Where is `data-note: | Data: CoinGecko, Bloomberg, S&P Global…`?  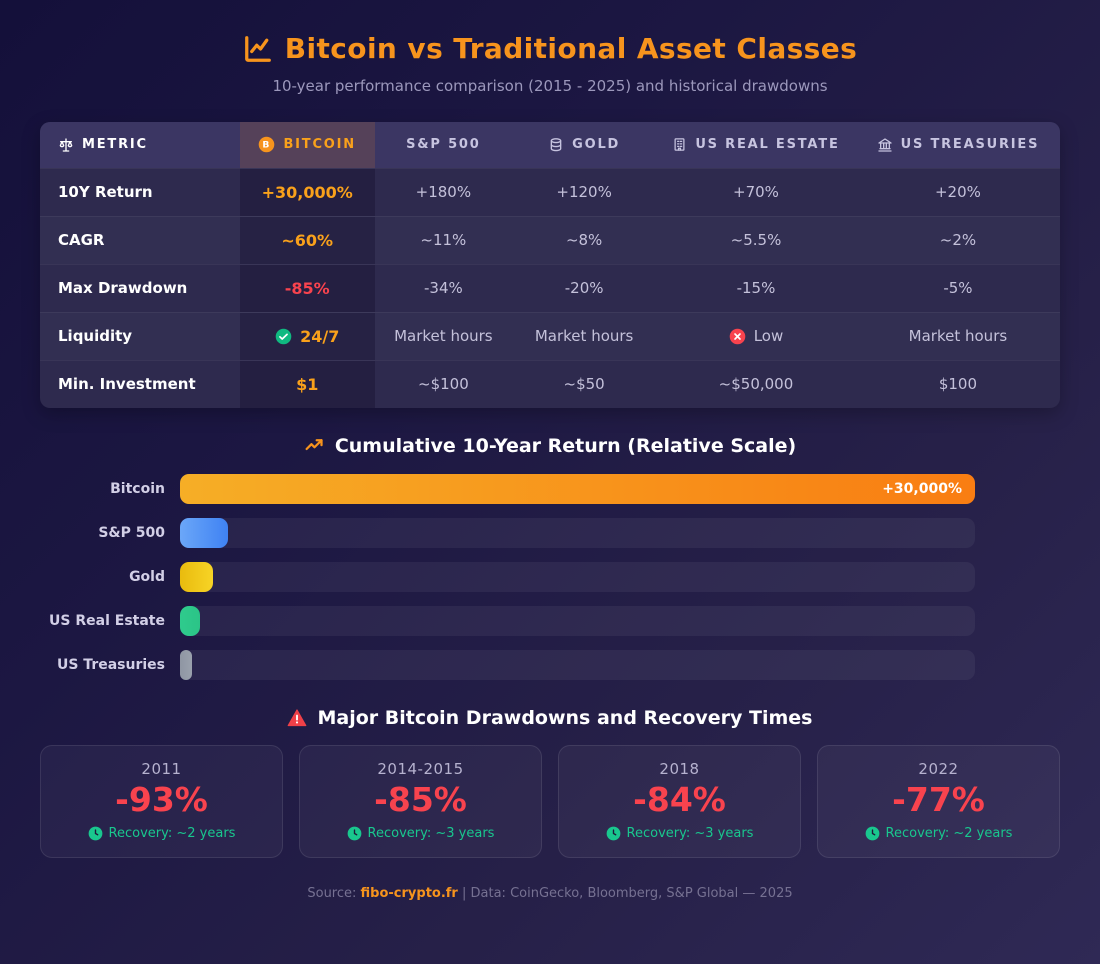
data-note: | Data: CoinGecko, Bloomberg, S&P Global… is located at coordinates (627, 894).